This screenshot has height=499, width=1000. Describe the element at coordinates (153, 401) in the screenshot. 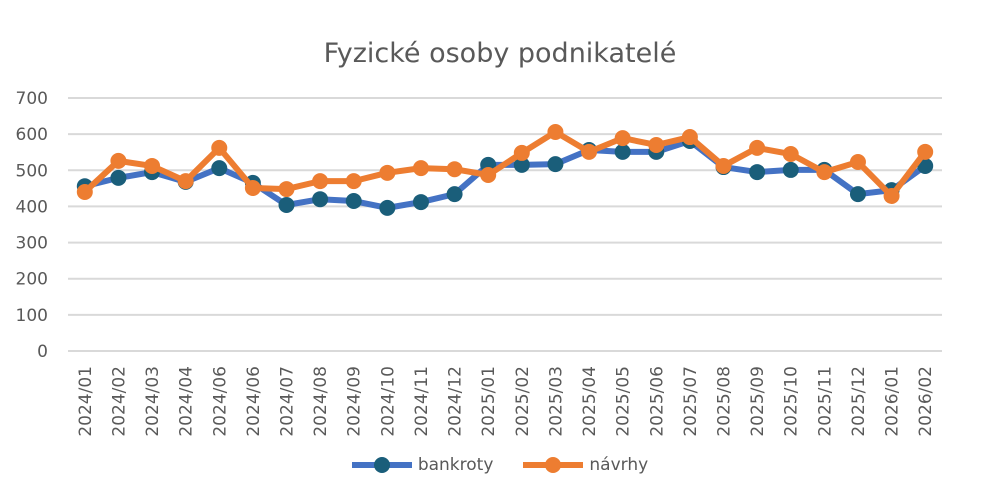

I see `x-tick-label: 2024/03` at that location.